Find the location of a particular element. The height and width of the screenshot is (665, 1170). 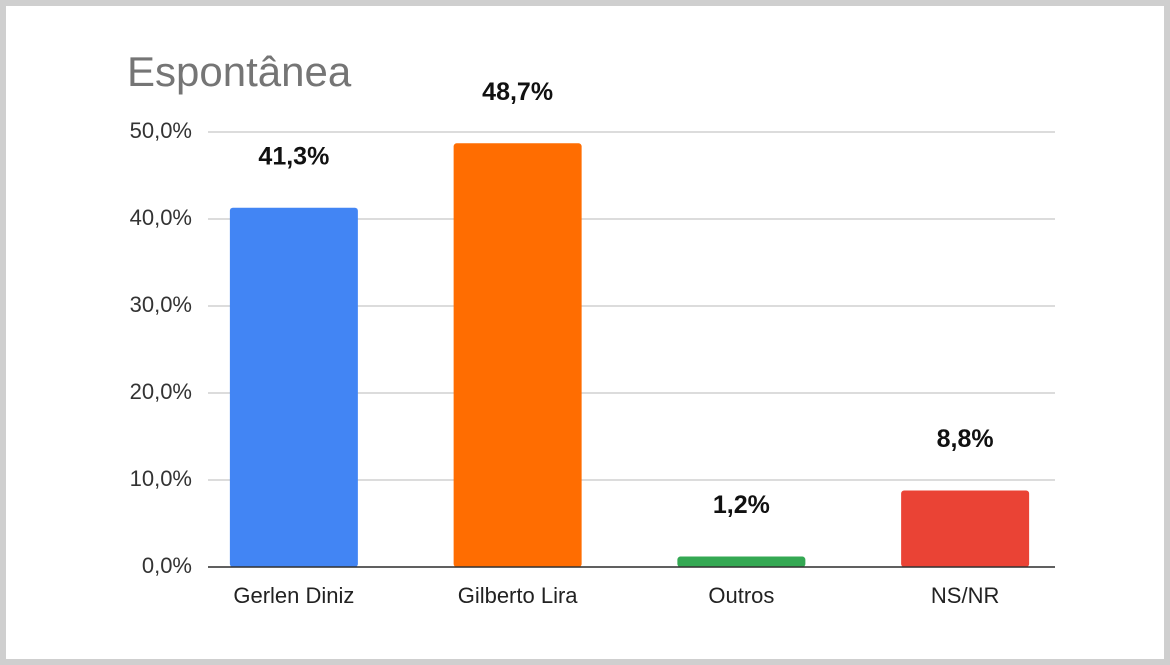

value-label: 48,7% is located at coordinates (517, 92).